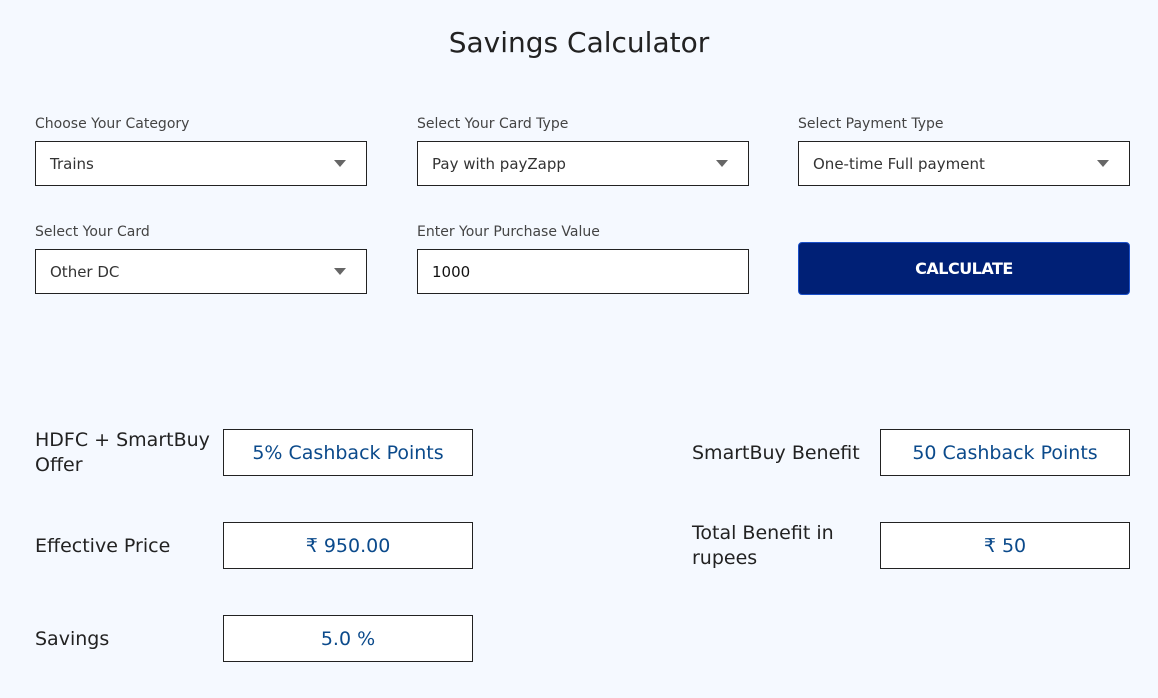 The height and width of the screenshot is (698, 1158). I want to click on category-label: Choose Your Category, so click(112, 124).